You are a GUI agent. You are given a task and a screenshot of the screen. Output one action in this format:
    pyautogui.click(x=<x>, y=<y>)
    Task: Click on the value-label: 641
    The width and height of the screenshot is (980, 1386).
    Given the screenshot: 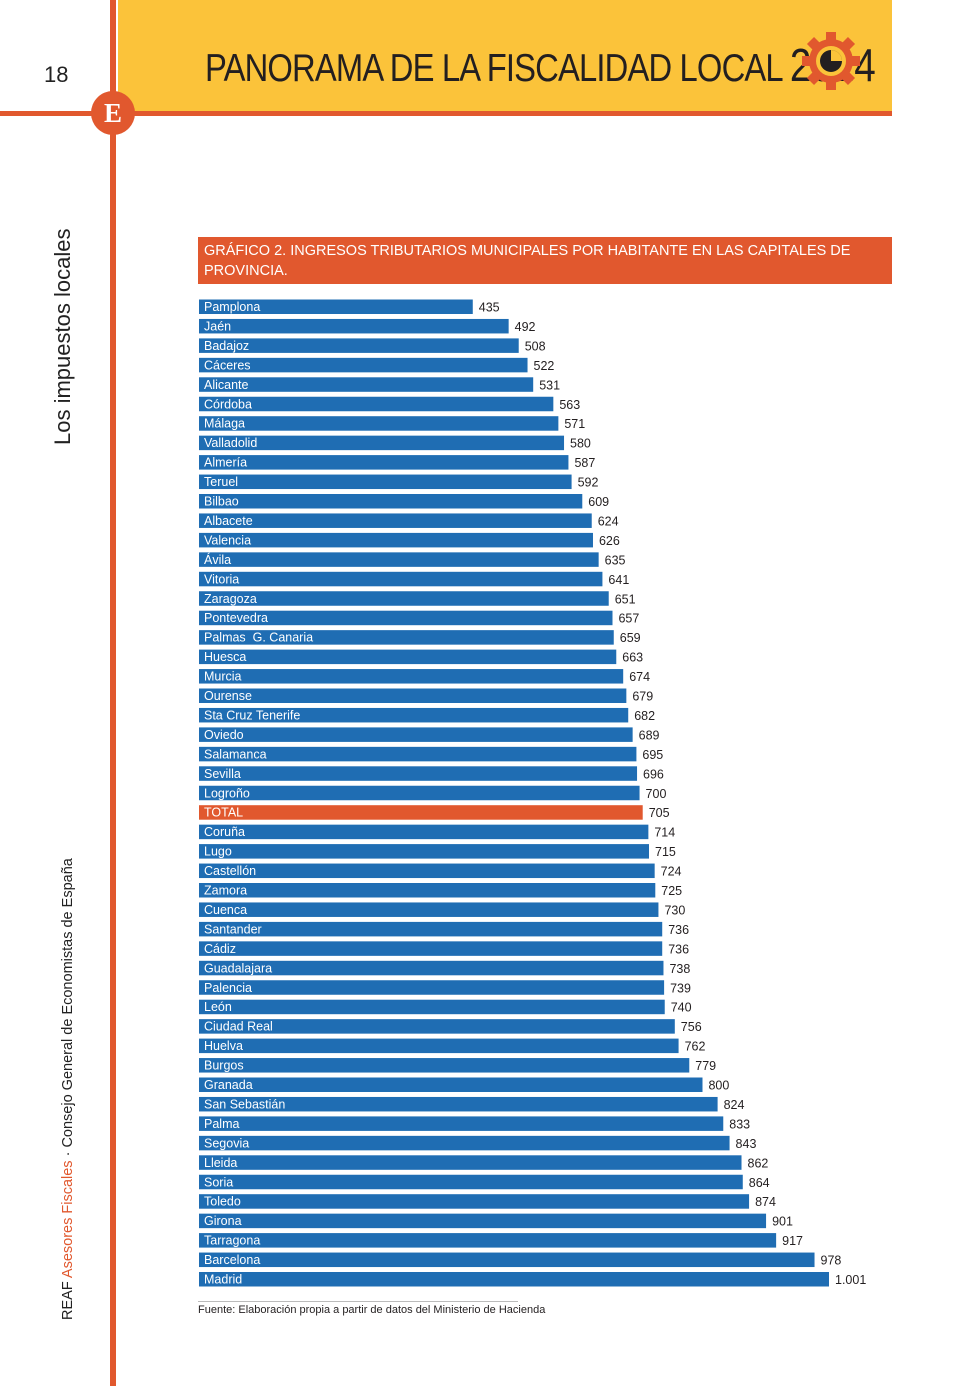 What is the action you would take?
    pyautogui.click(x=618, y=580)
    